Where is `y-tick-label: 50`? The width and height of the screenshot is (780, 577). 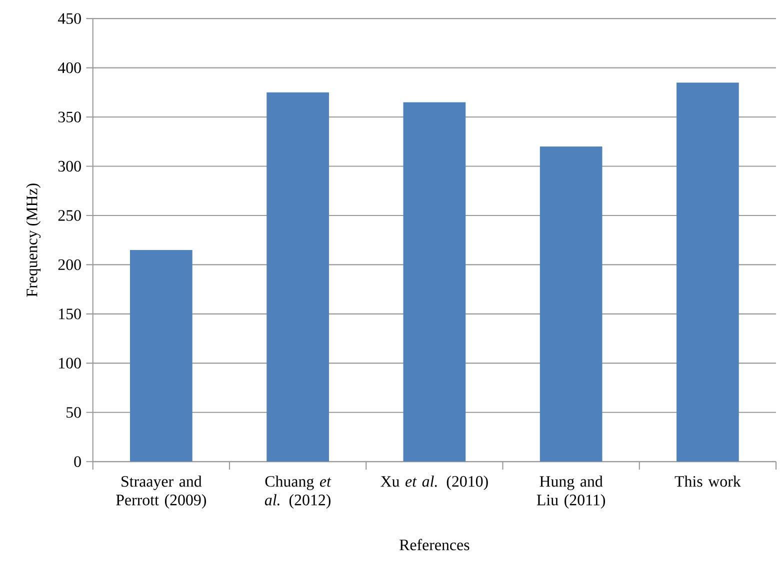
y-tick-label: 50 is located at coordinates (73, 412).